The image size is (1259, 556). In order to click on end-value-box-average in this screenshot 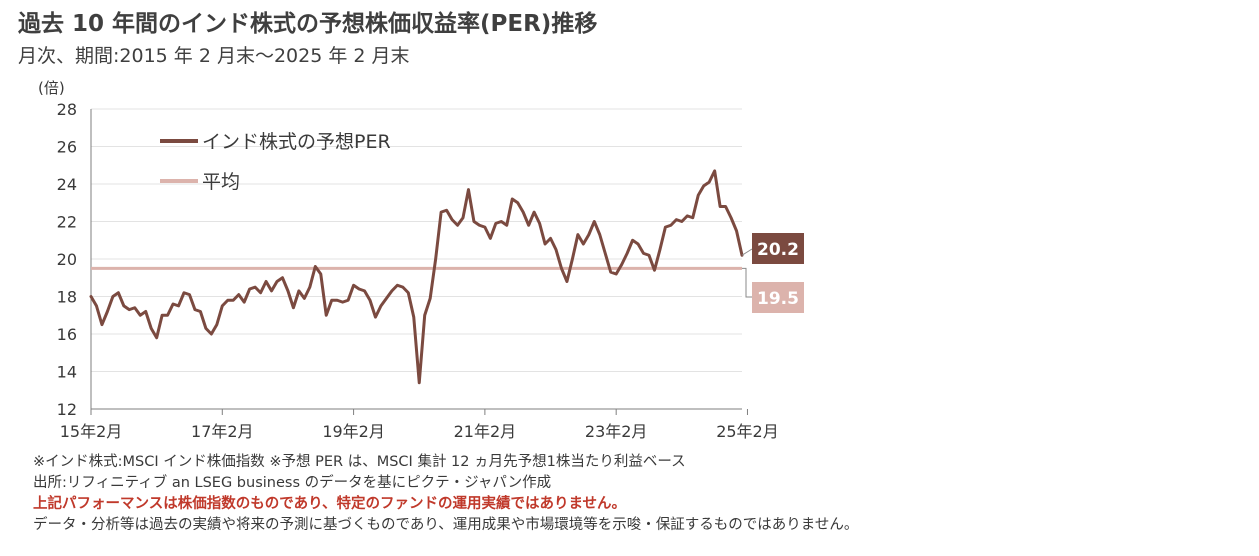, I will do `click(778, 297)`.